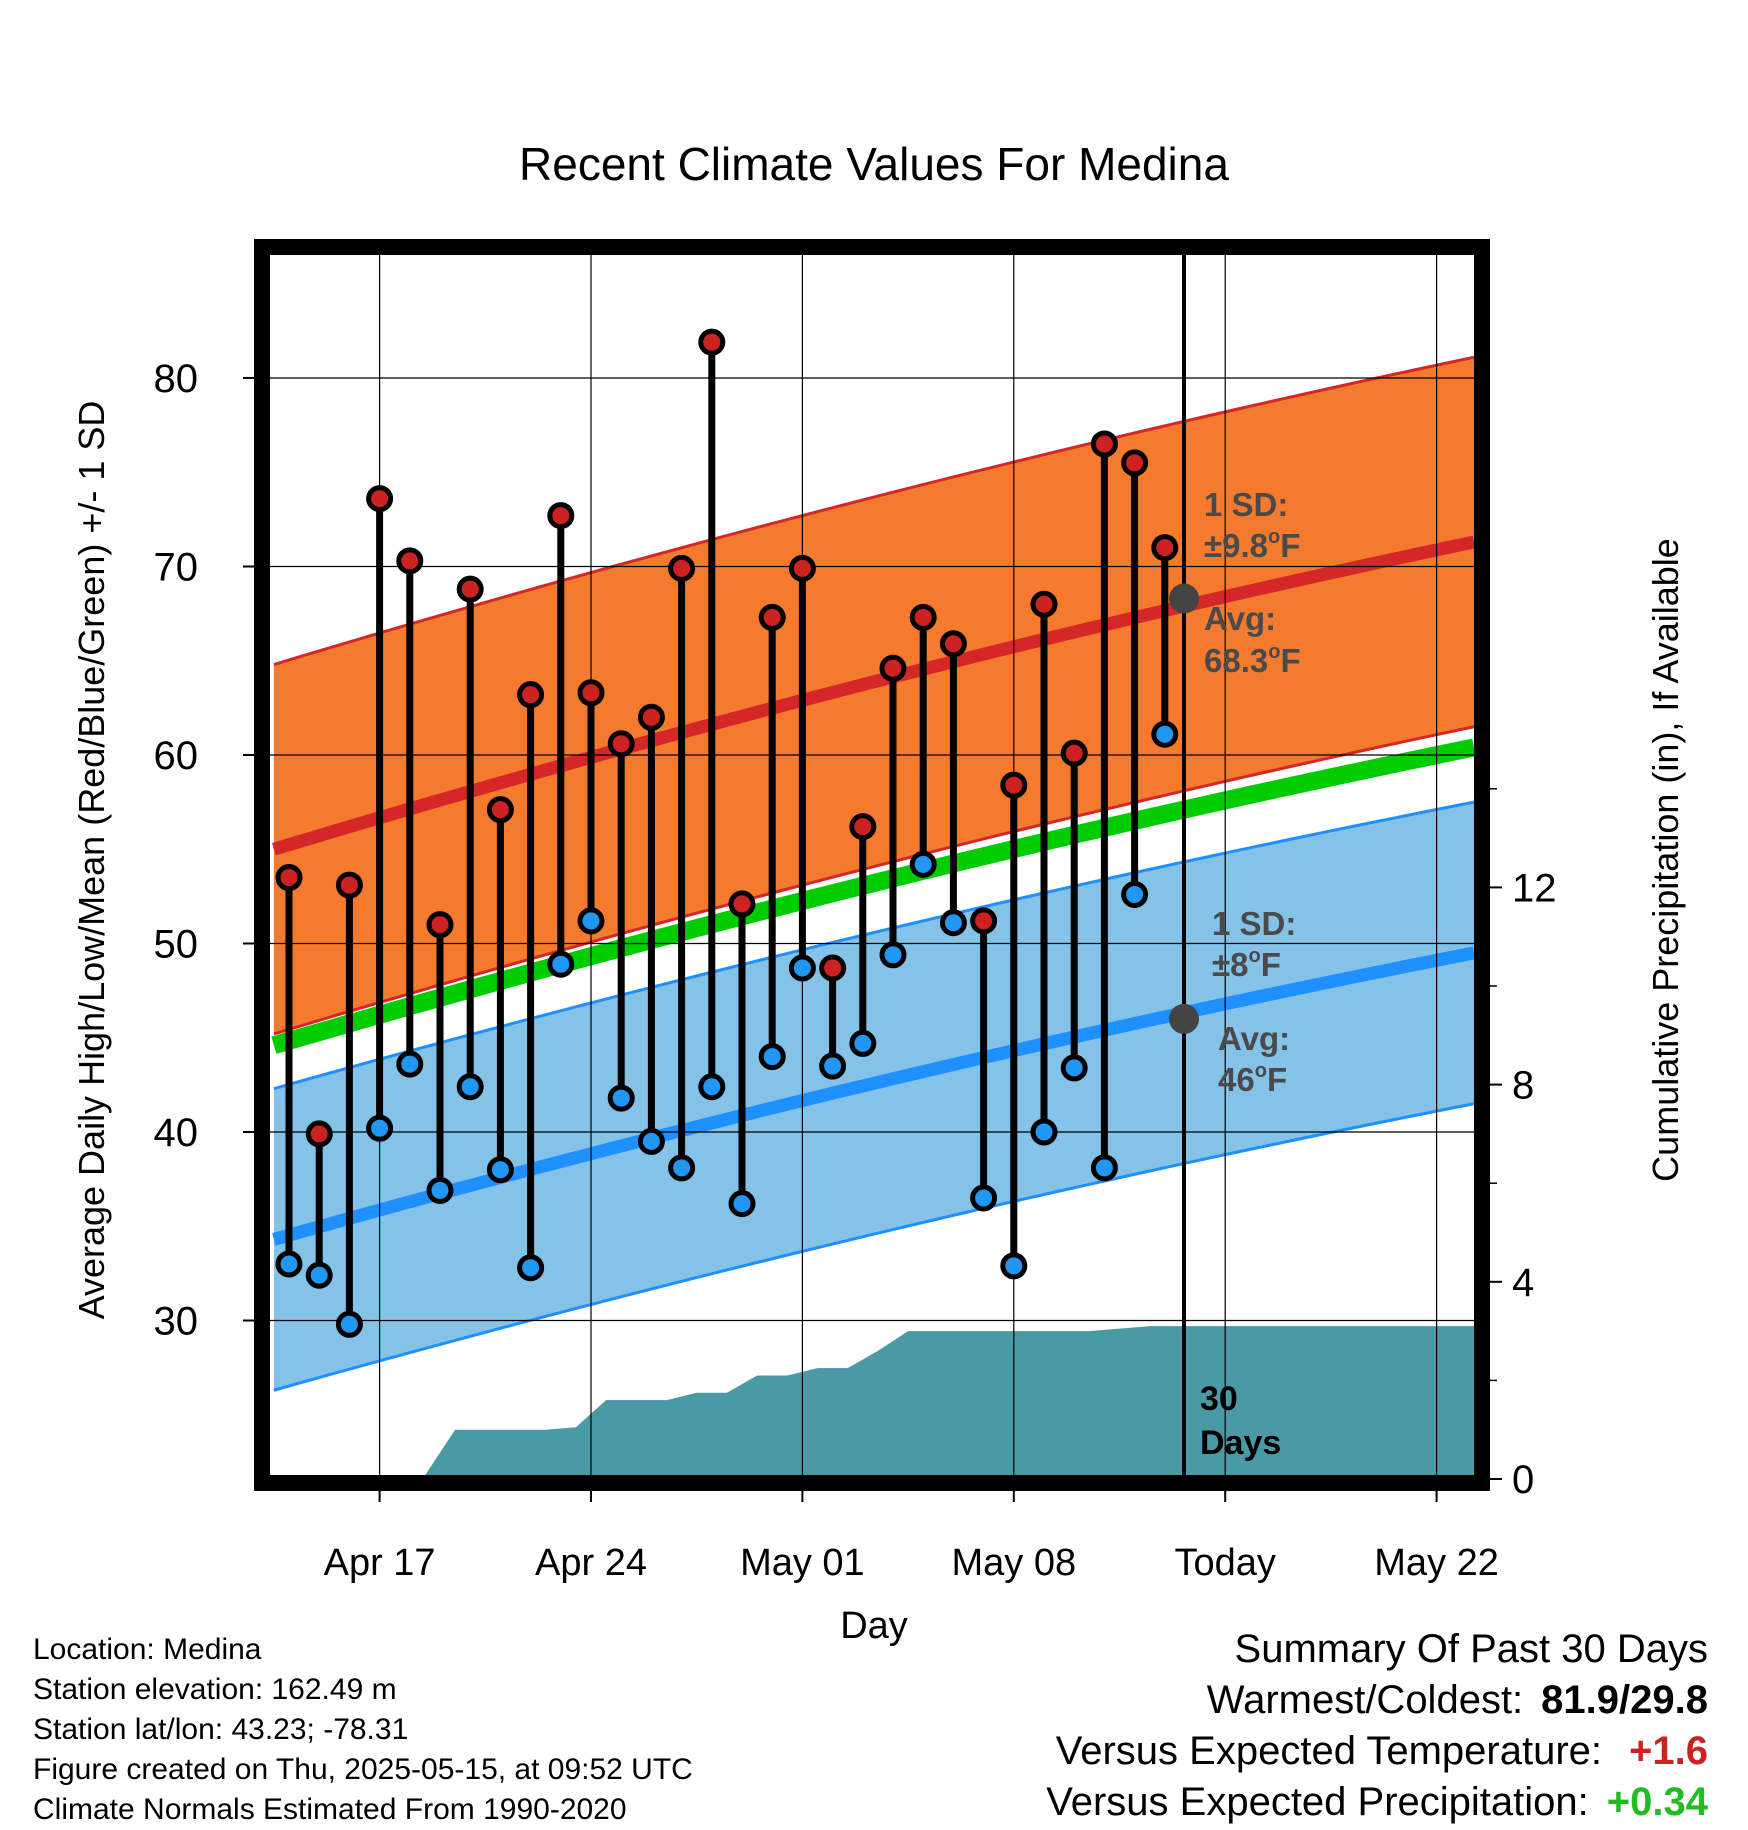 The width and height of the screenshot is (1748, 1830). What do you see at coordinates (873, 1402) in the screenshot?
I see `precipitation-area` at bounding box center [873, 1402].